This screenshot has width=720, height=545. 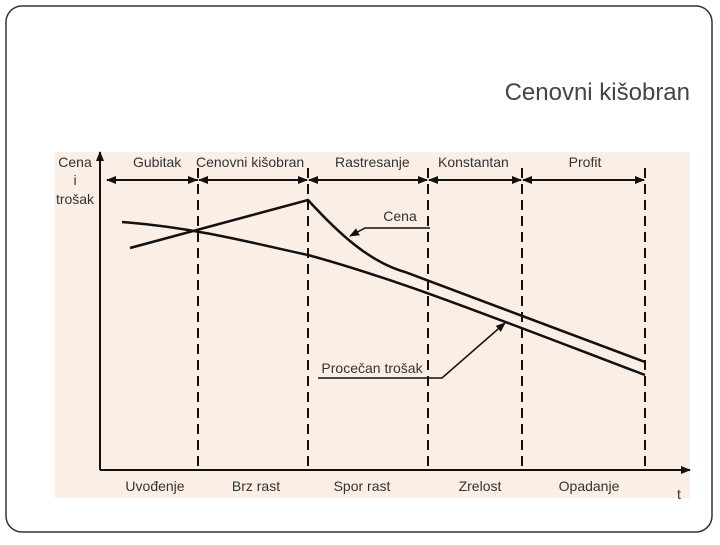 What do you see at coordinates (480, 486) in the screenshot?
I see `stage-label: Zrelost` at bounding box center [480, 486].